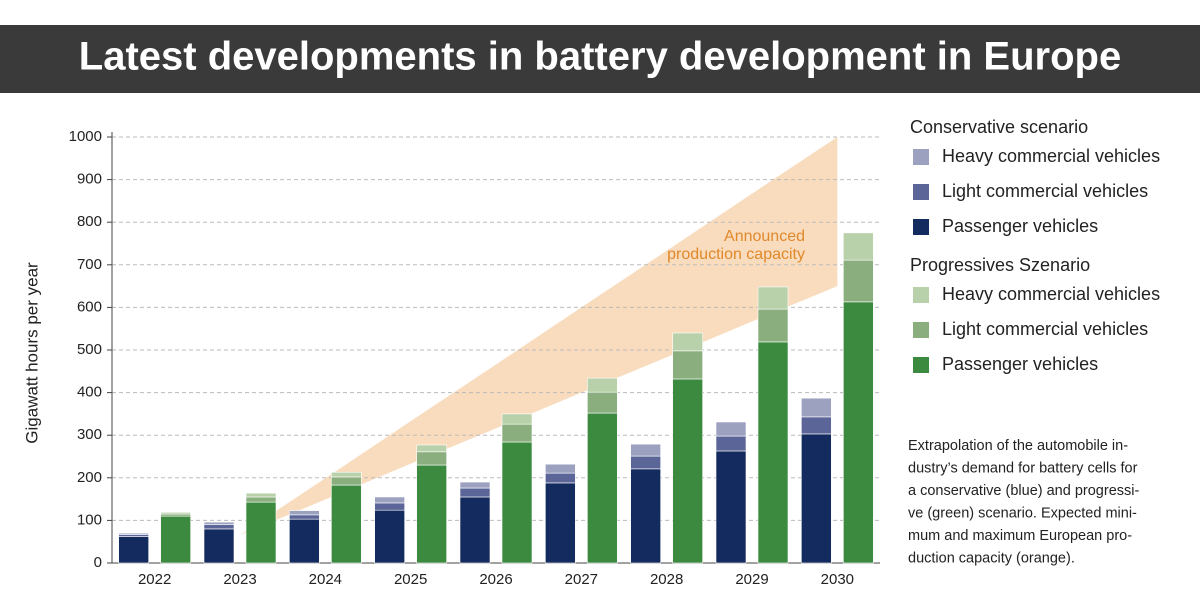  I want to click on x-tick-label: 2027, so click(581, 579).